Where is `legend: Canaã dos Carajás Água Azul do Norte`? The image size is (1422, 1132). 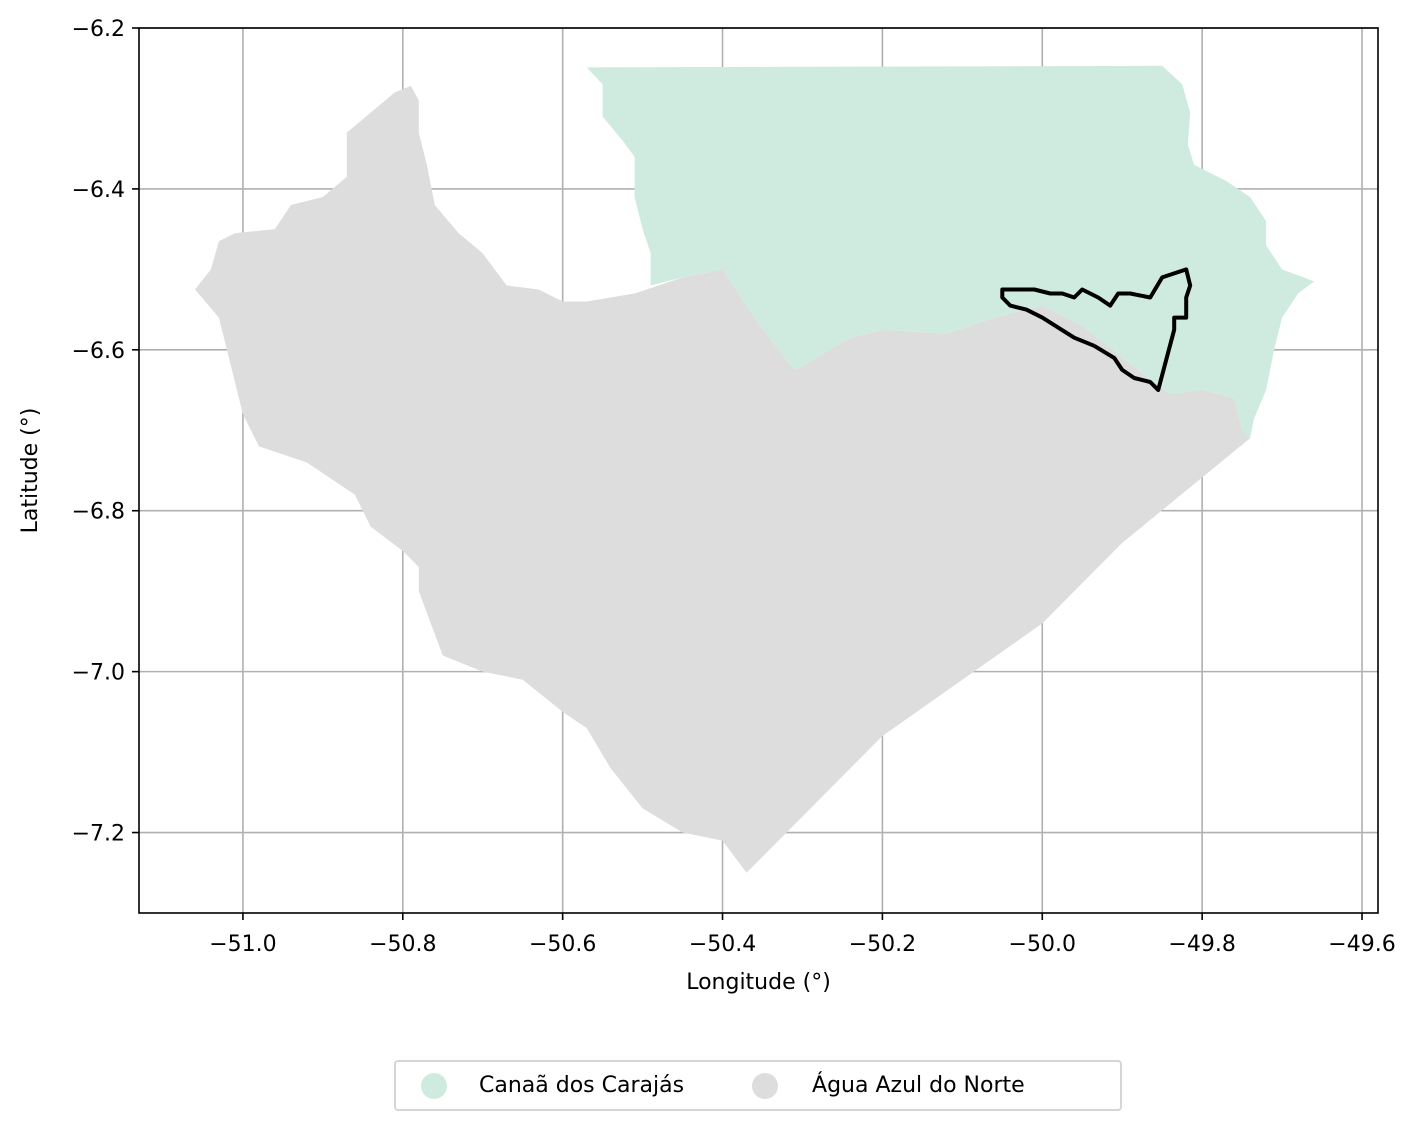 legend: Canaã dos Carajás Água Azul do Norte is located at coordinates (758, 1085).